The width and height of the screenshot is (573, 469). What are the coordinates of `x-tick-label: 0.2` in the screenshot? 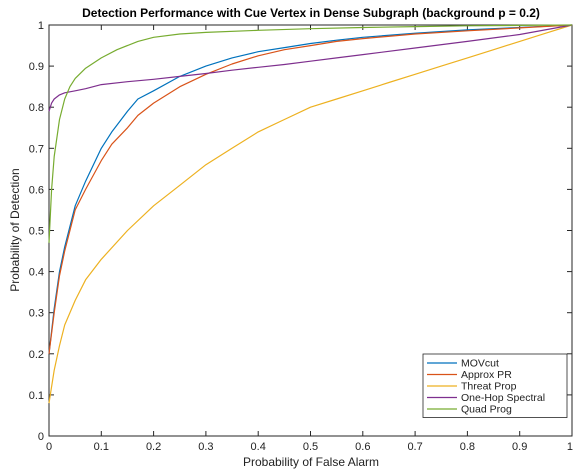 It's located at (153, 447).